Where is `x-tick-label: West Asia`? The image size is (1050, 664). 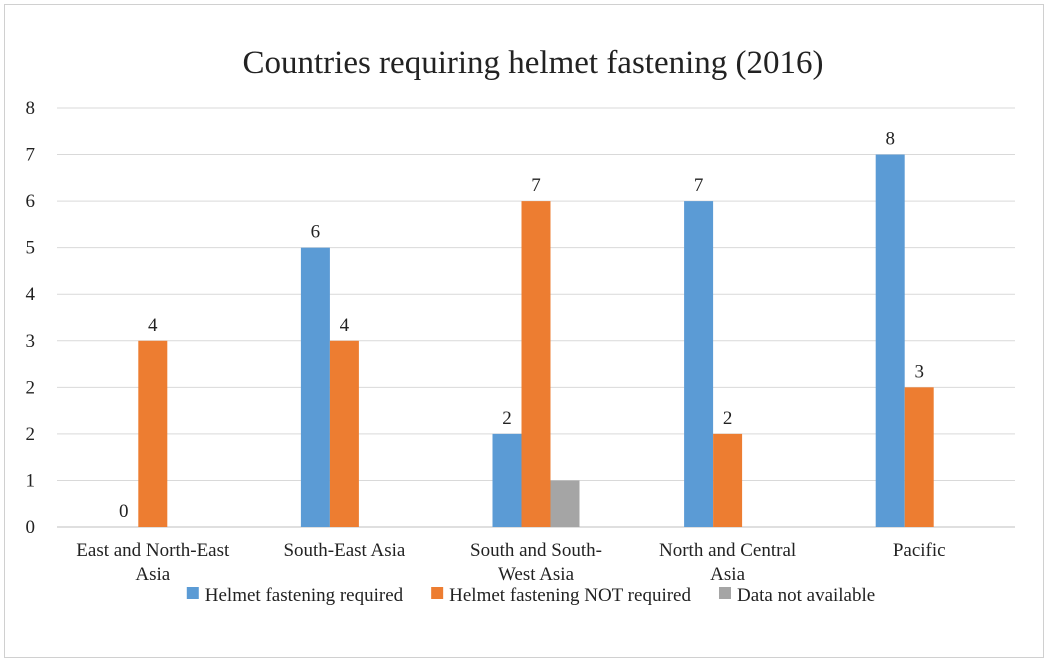 x-tick-label: West Asia is located at coordinates (536, 574).